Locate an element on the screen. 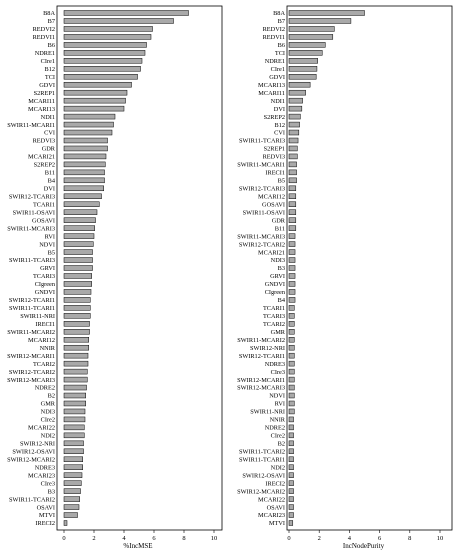  incnodepurity-category-label: SWIR12-MCARI2 is located at coordinates (261, 491).